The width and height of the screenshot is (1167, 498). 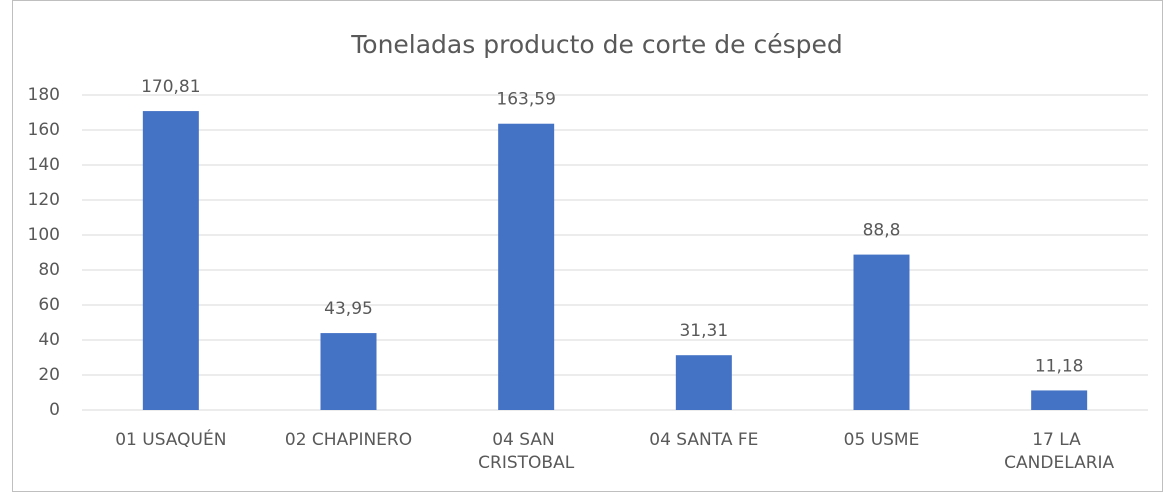 I want to click on x-tick-label: 05 USME, so click(x=882, y=440).